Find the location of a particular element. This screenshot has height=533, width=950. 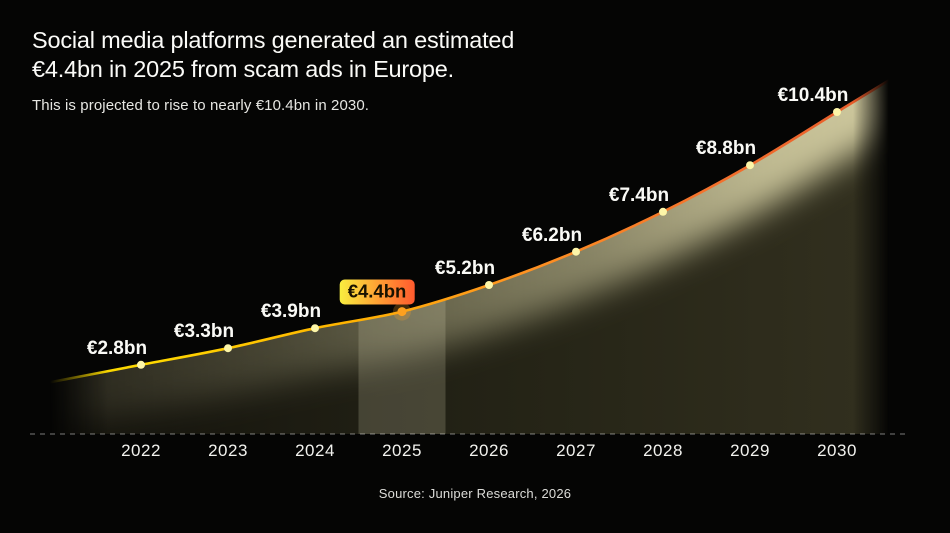

value-label-2026: €5.2bn is located at coordinates (465, 268).